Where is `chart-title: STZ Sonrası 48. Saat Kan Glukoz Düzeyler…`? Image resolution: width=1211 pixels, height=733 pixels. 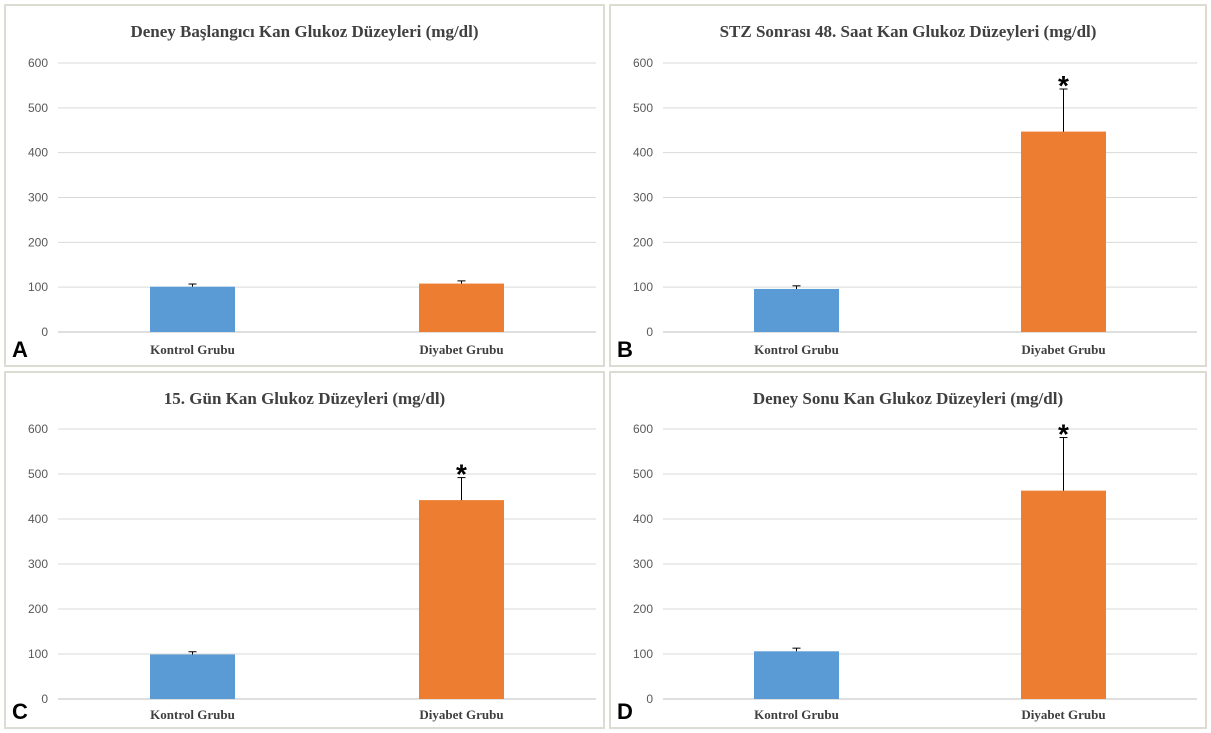 chart-title: STZ Sonrası 48. Saat Kan Glukoz Düzeyler… is located at coordinates (908, 31).